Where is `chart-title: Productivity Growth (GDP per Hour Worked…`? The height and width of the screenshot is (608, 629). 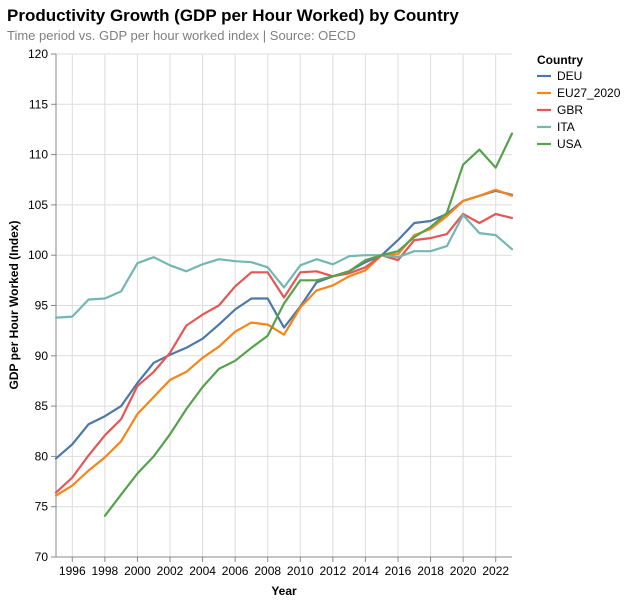 chart-title: Productivity Growth (GDP per Hour Worked… is located at coordinates (233, 15).